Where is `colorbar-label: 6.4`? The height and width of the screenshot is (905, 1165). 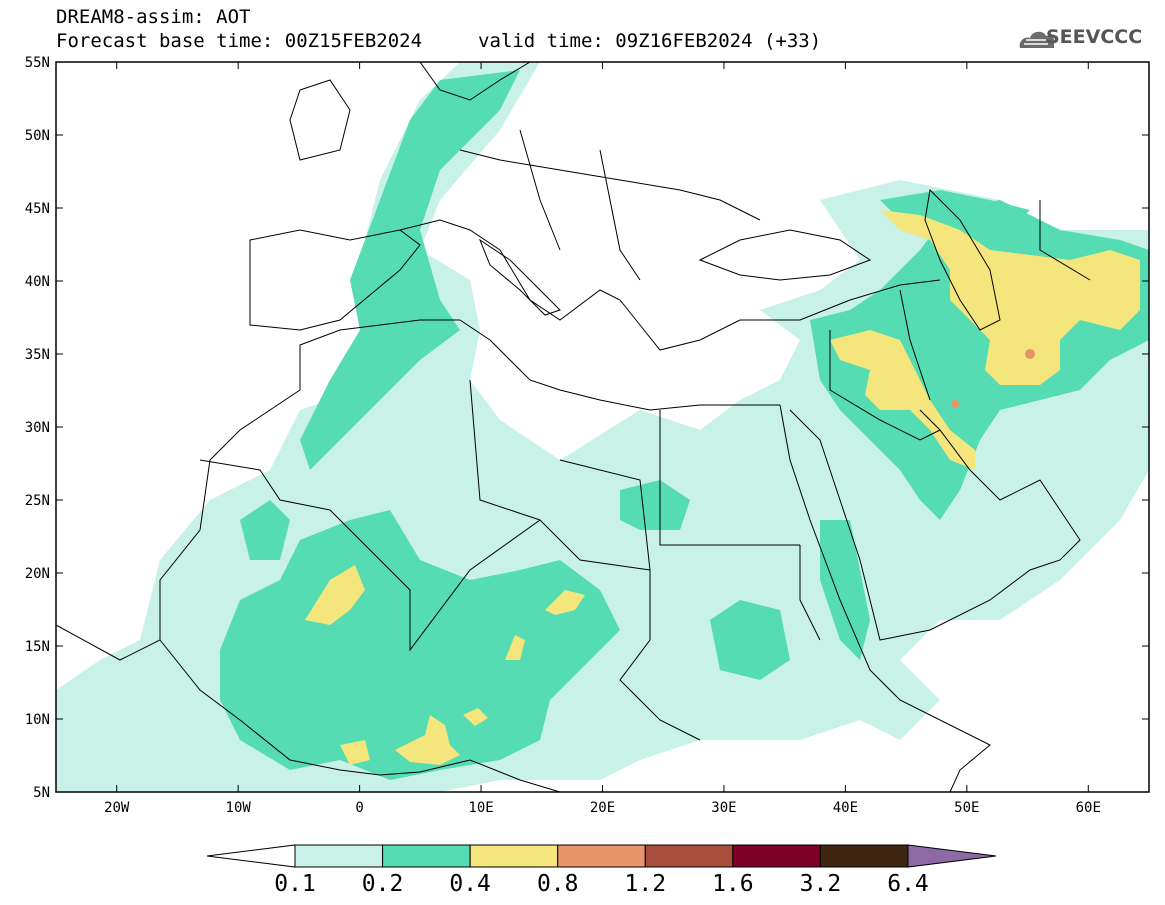 colorbar-label: 6.4 is located at coordinates (908, 884).